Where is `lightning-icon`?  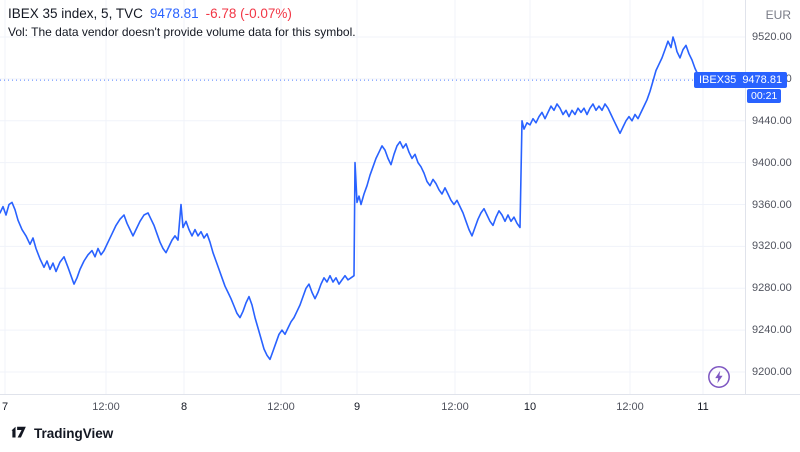
lightning-icon is located at coordinates (719, 377).